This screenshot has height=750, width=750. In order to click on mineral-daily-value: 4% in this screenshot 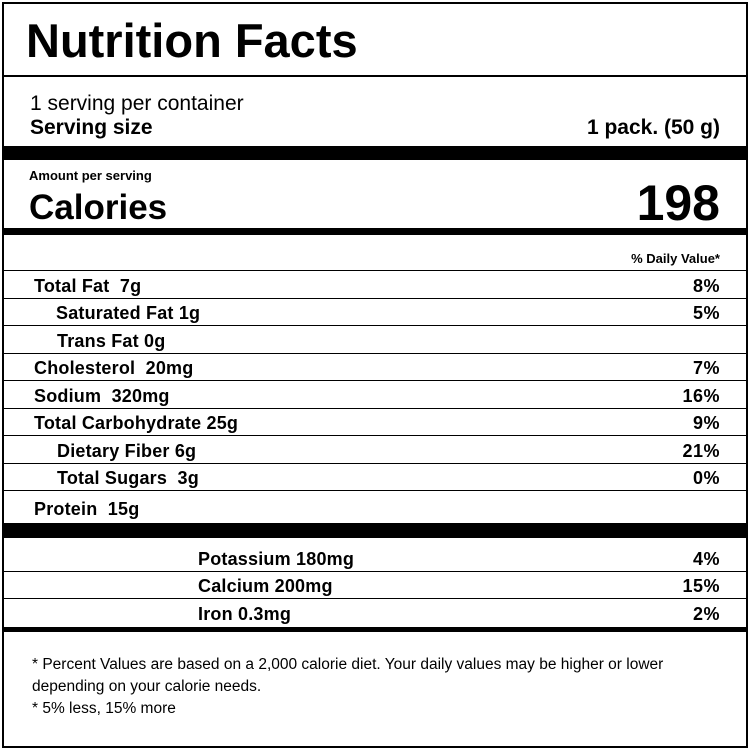, I will do `click(706, 559)`.